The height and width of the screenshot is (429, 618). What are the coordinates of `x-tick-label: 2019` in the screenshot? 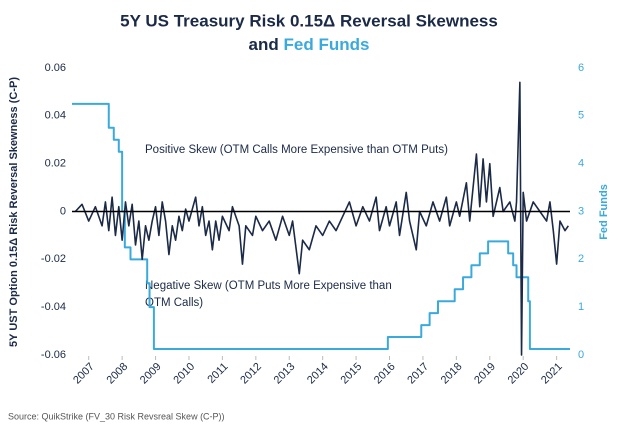 It's located at (485, 374).